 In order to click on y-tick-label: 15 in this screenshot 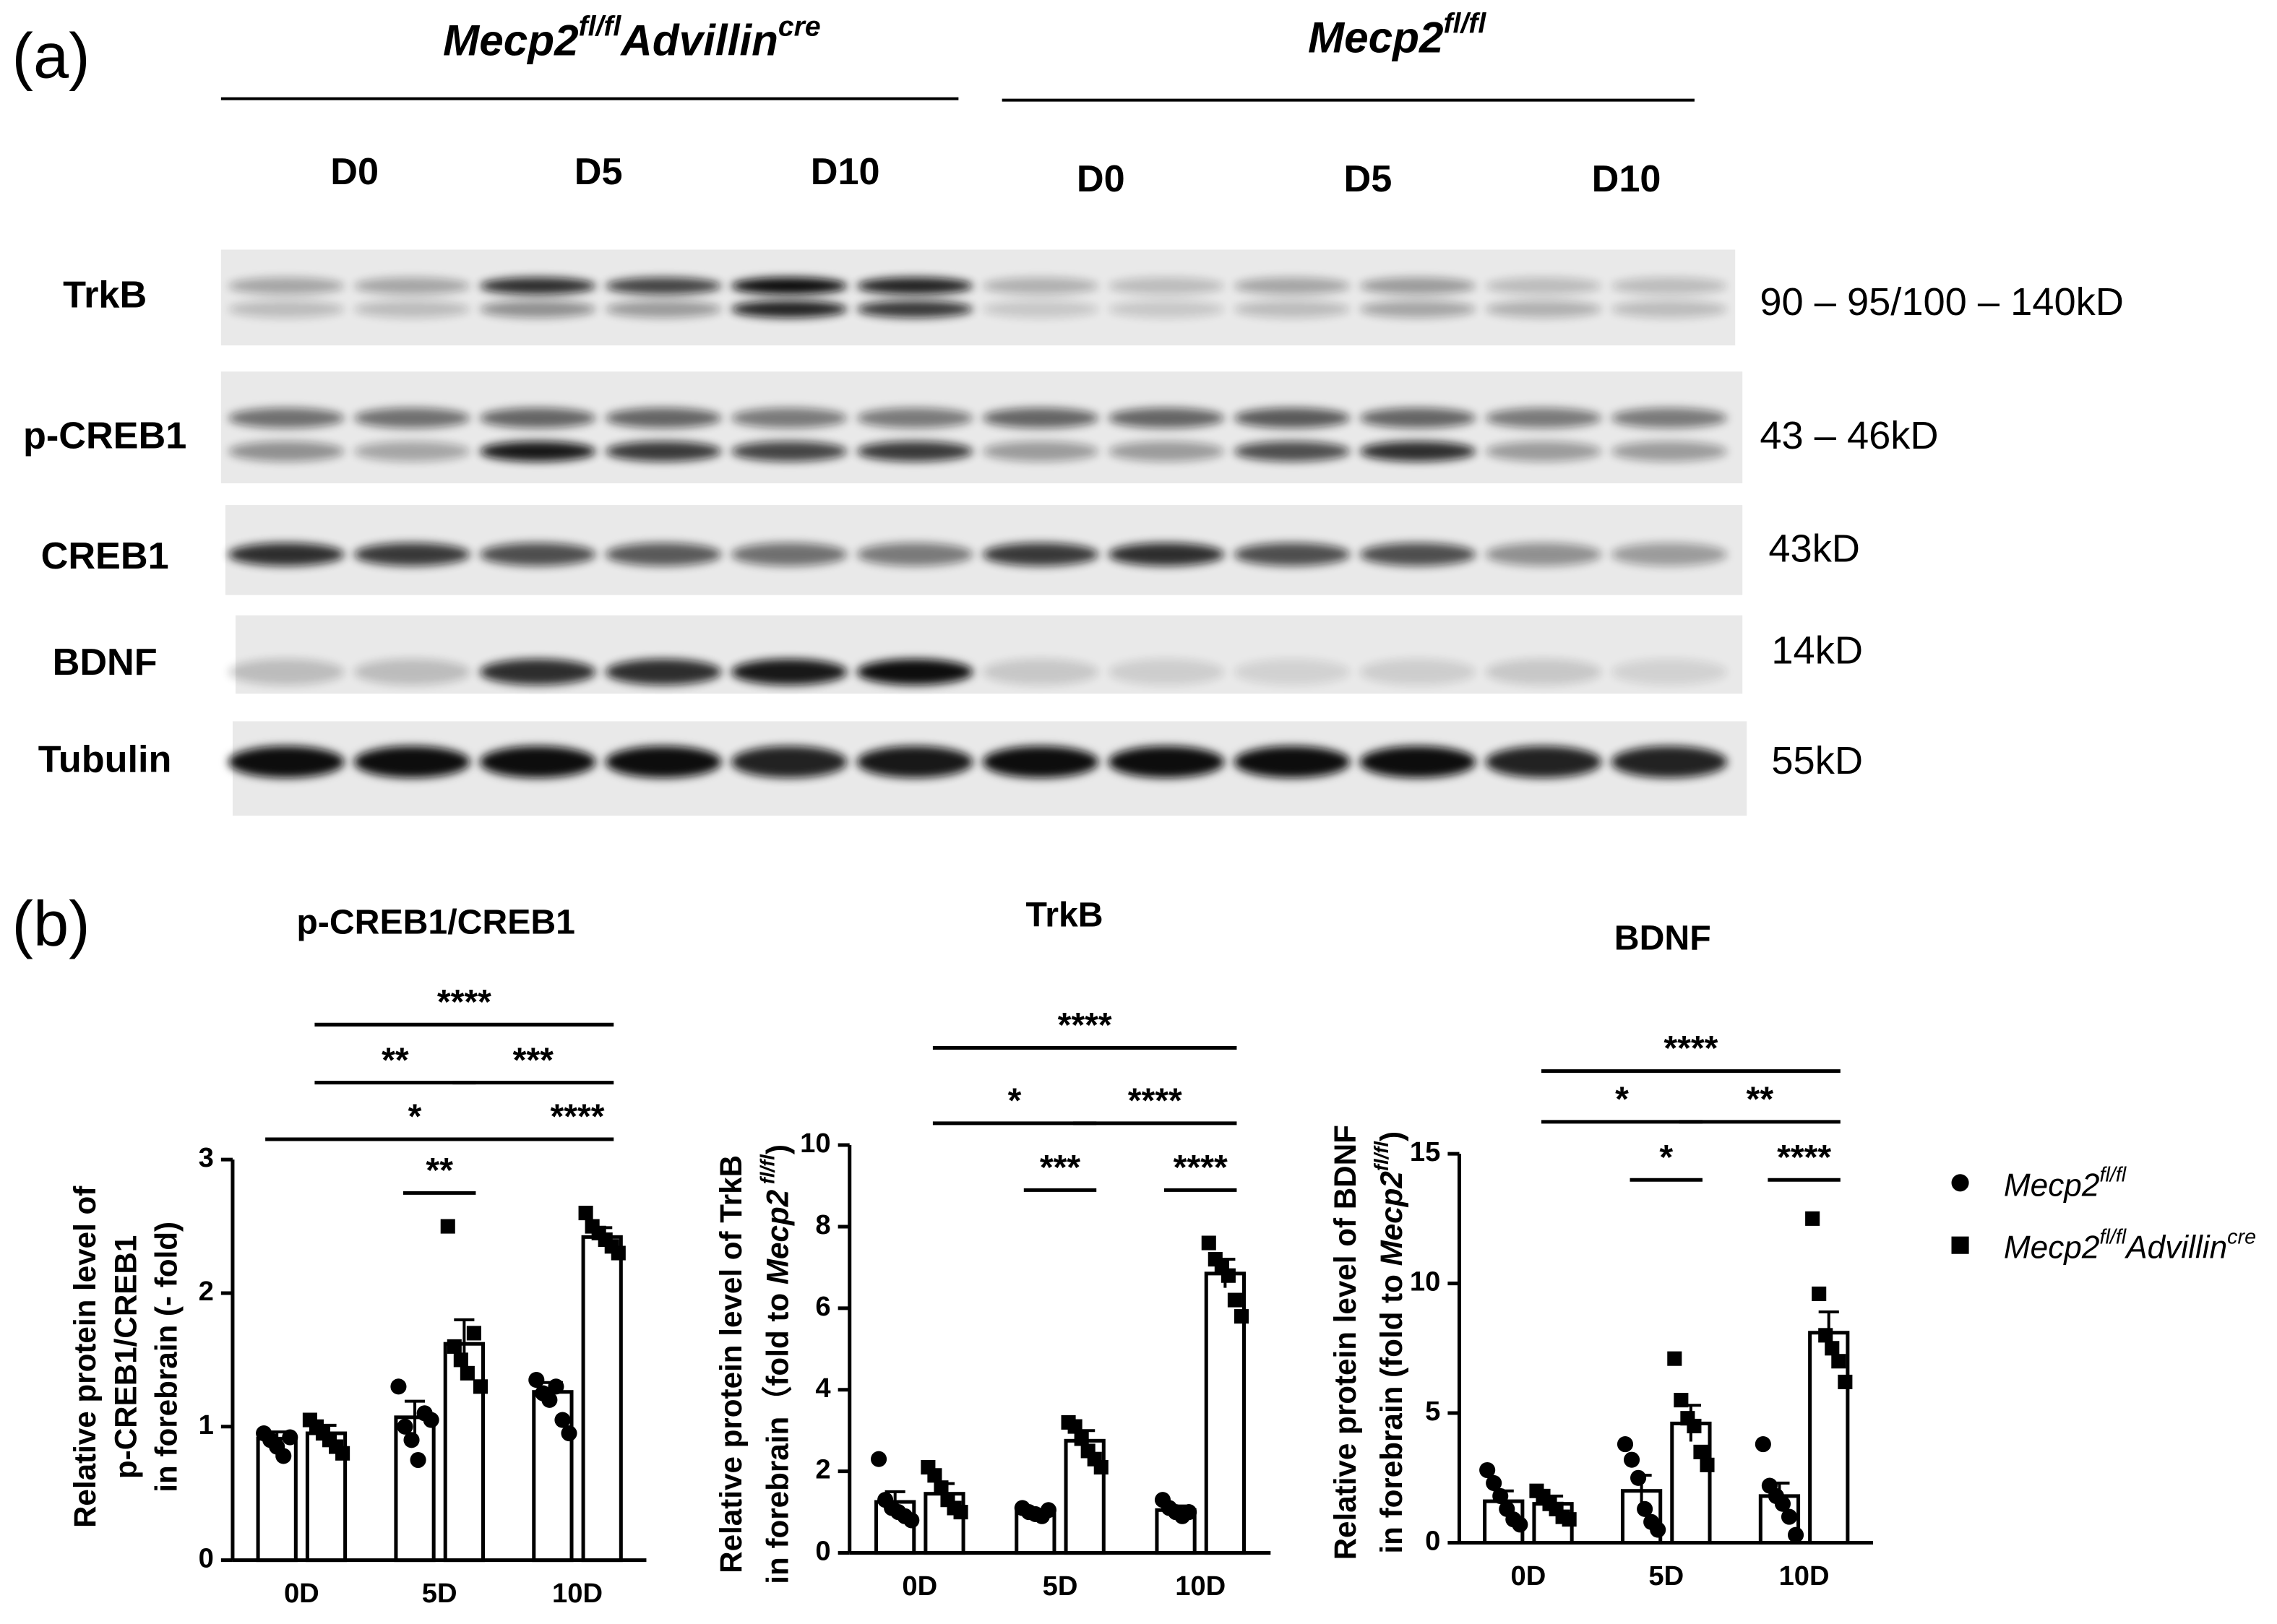, I will do `click(1425, 1151)`.